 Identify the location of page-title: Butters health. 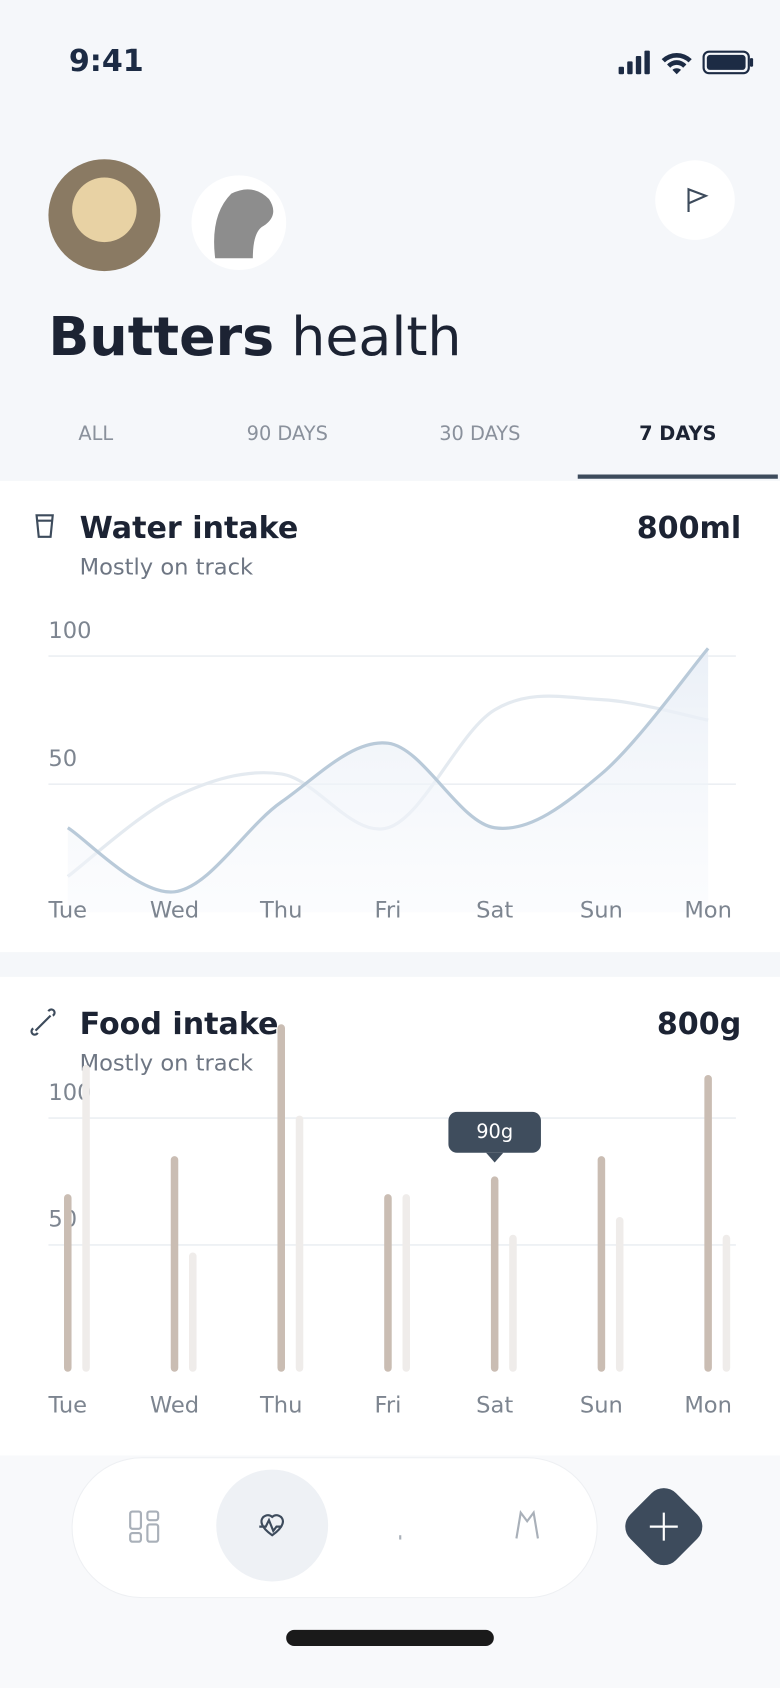
(254, 336).